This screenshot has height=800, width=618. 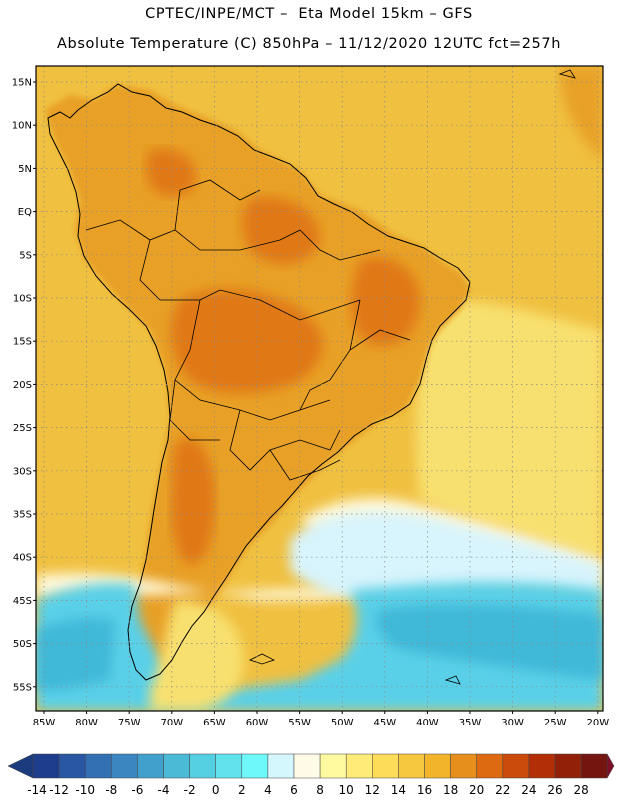 What do you see at coordinates (22, 342) in the screenshot?
I see `lat-label: 15S` at bounding box center [22, 342].